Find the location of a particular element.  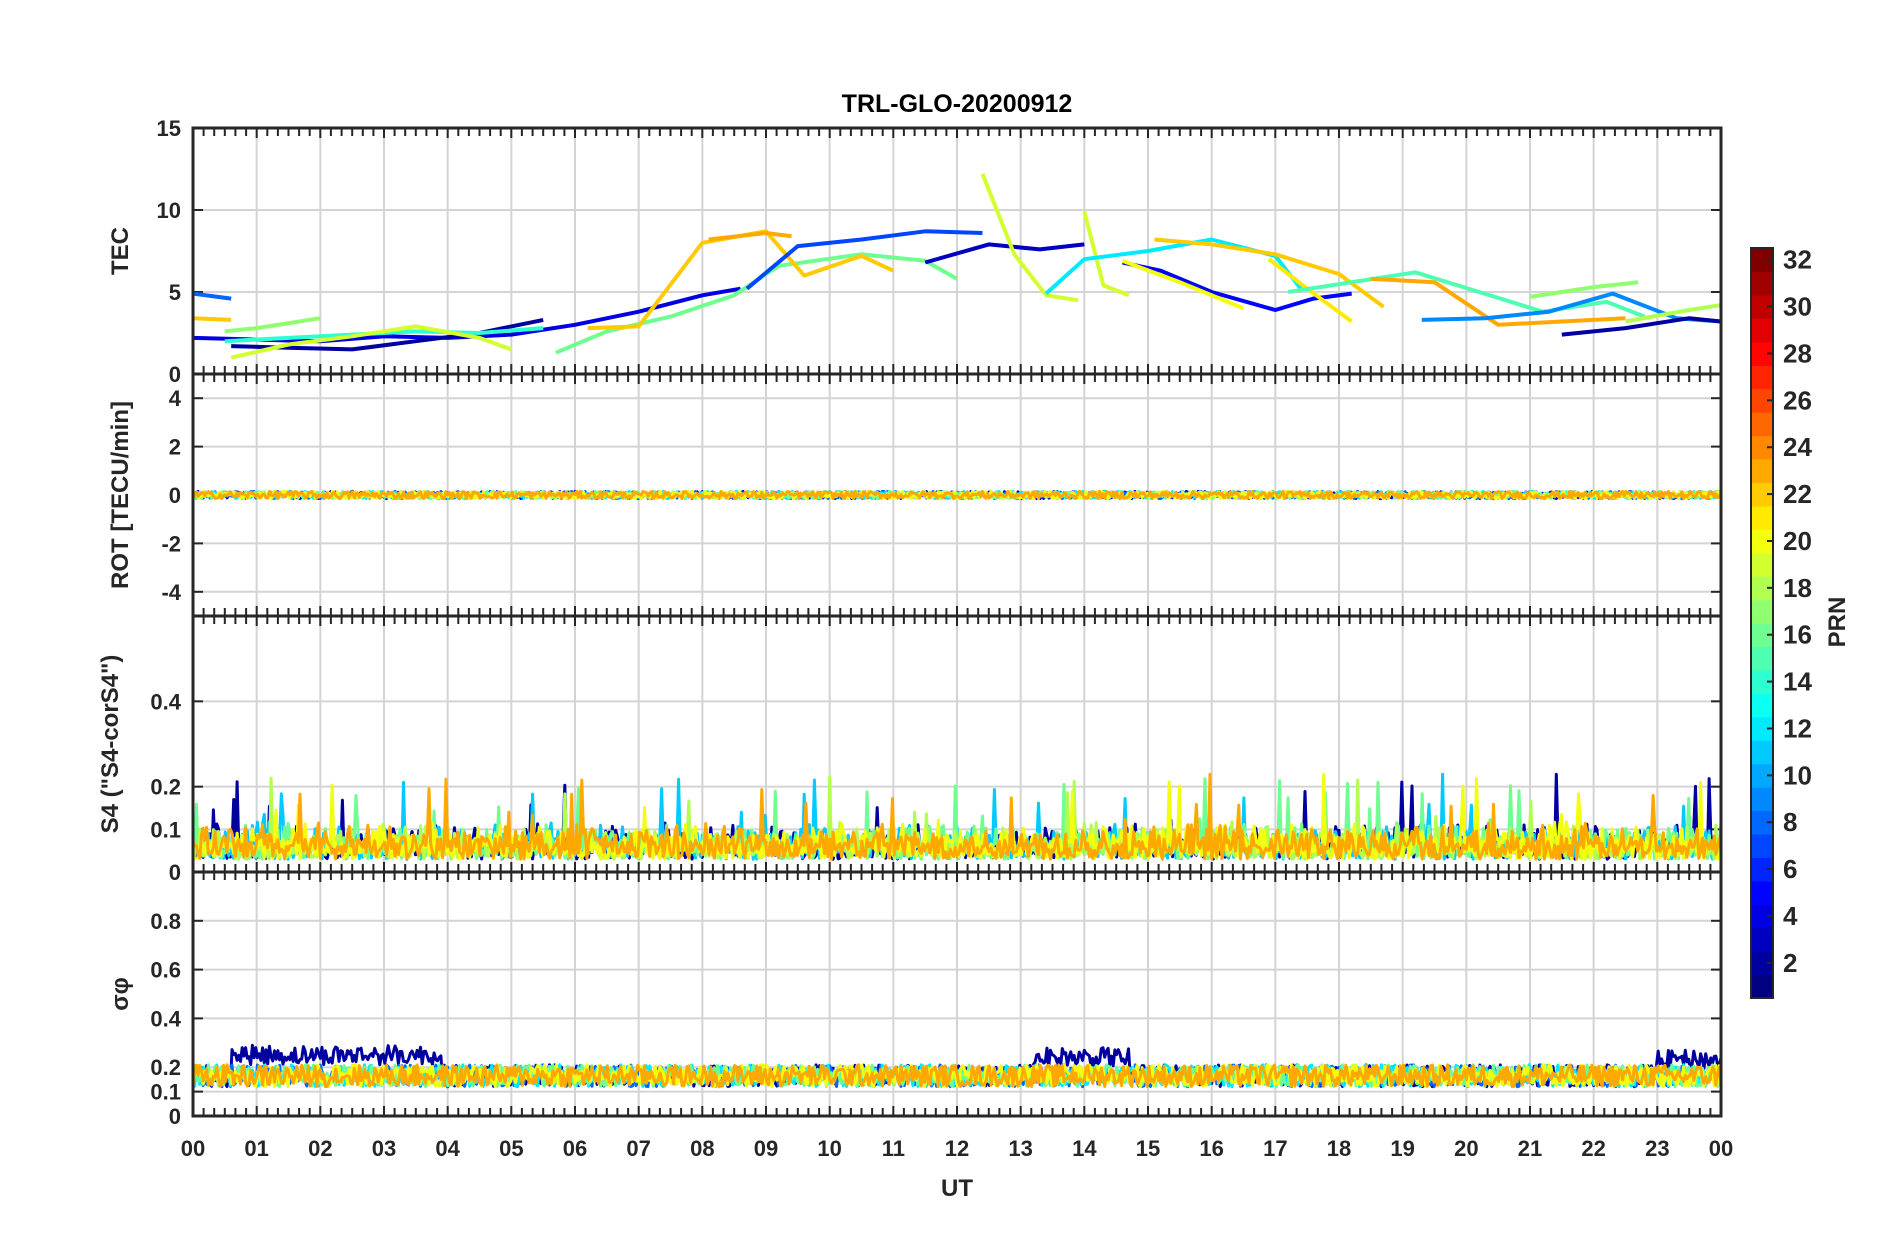

x-tick-label: 06 is located at coordinates (575, 1148).